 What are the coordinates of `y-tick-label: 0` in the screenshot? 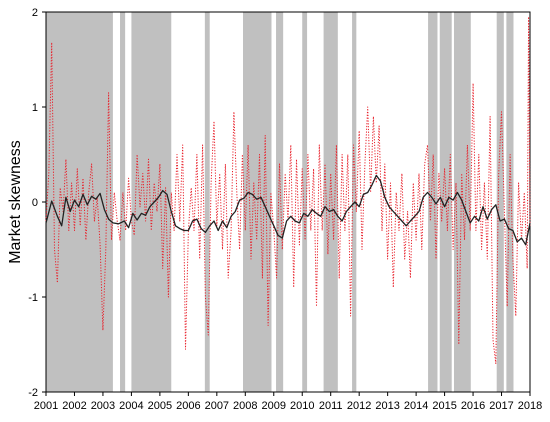 It's located at (35, 203).